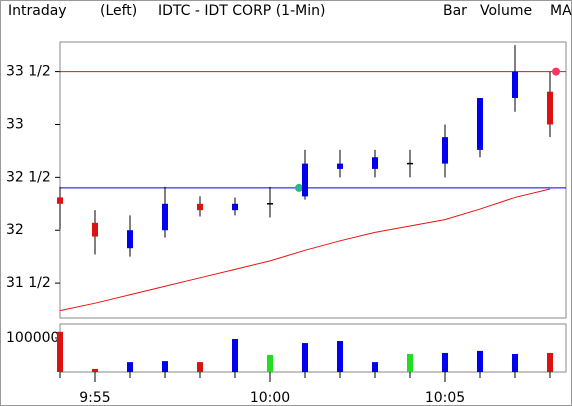 Image resolution: width=572 pixels, height=406 pixels. I want to click on y-tick-label: 33, so click(15, 124).